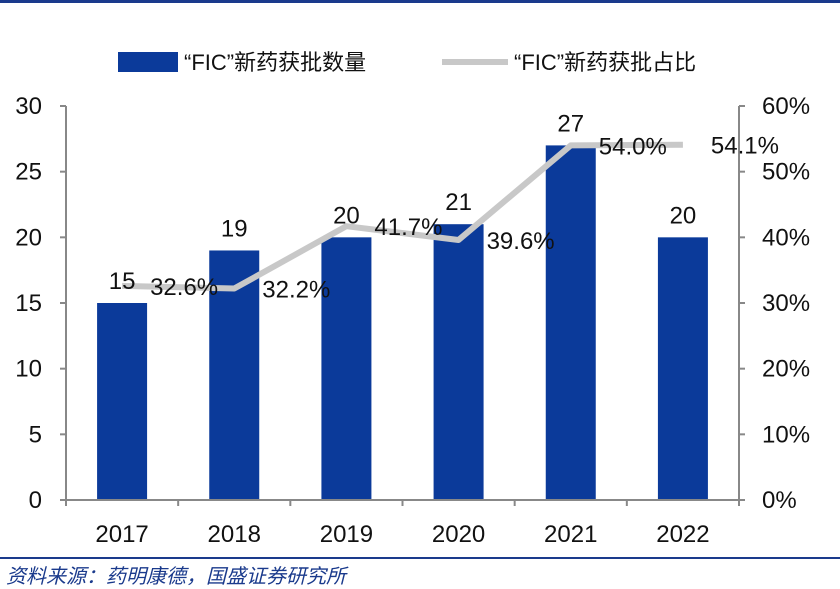  I want to click on right-tick-label: 40%, so click(786, 237).